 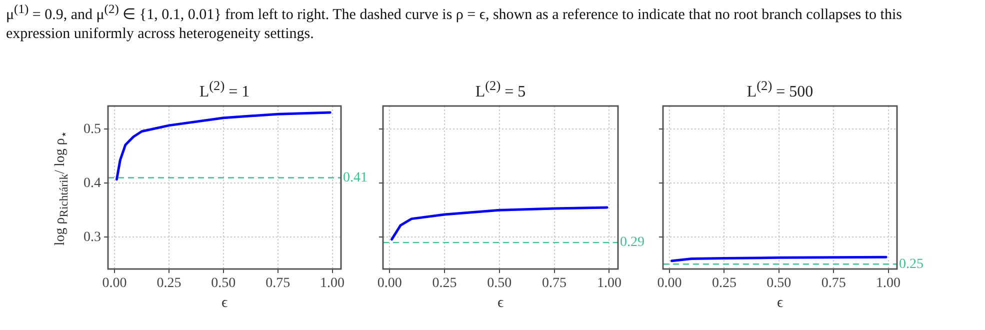 What do you see at coordinates (92, 237) in the screenshot?
I see `y-tick-label: 0.3` at bounding box center [92, 237].